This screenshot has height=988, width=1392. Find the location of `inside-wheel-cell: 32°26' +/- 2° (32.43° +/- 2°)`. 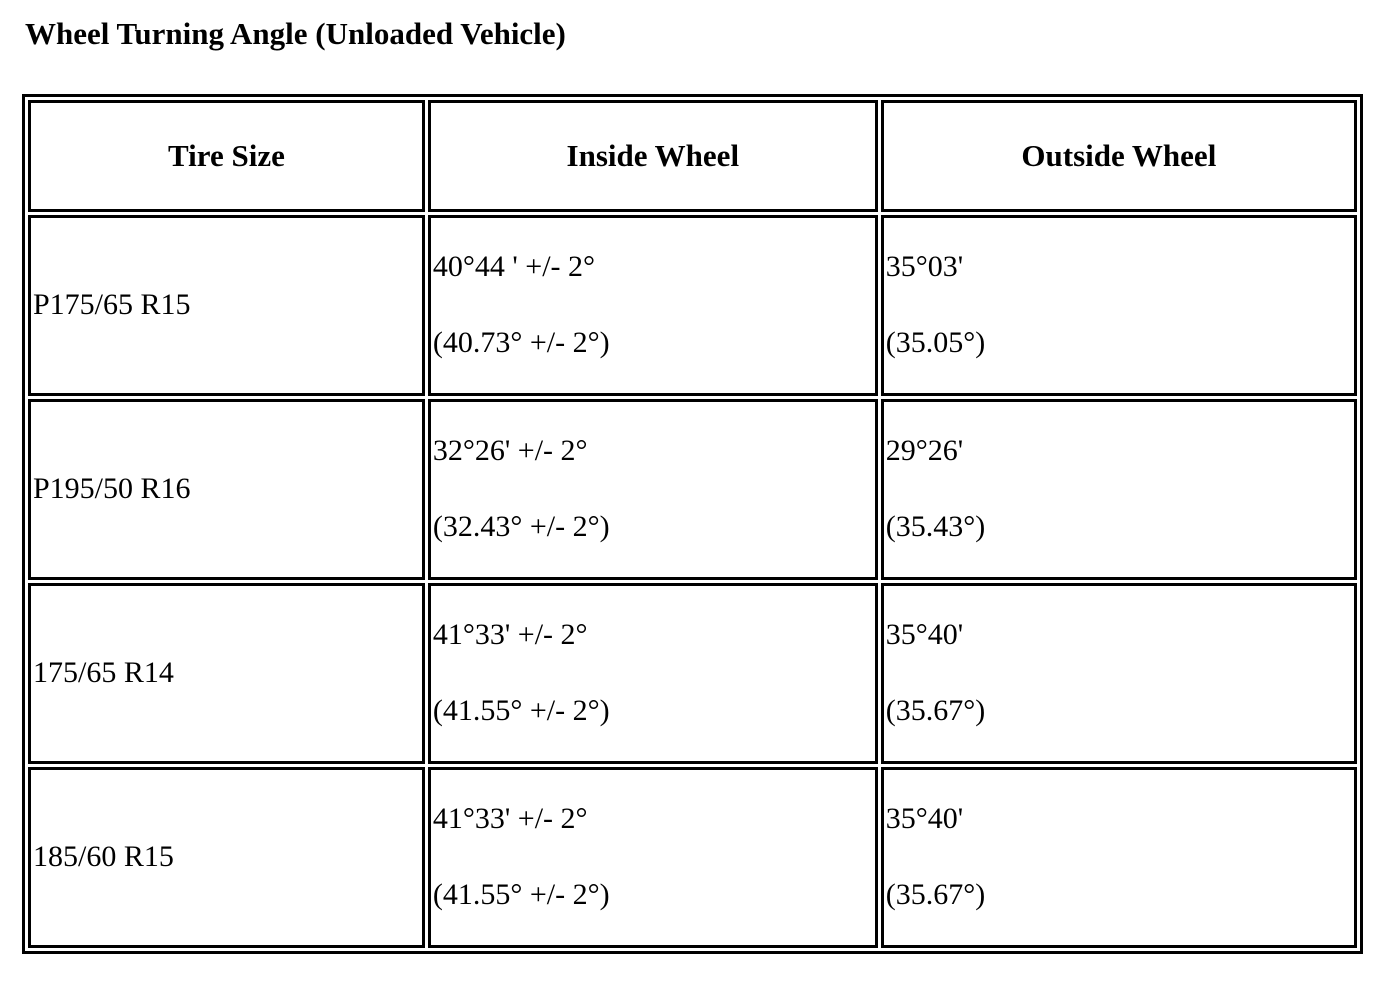

inside-wheel-cell: 32°26' +/- 2° (32.43° +/- 2°) is located at coordinates (652, 489).